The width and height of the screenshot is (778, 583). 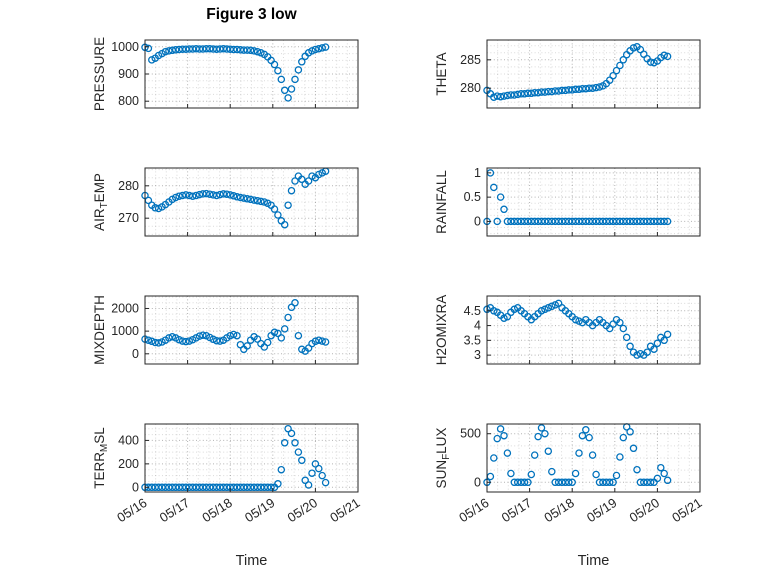 What do you see at coordinates (128, 440) in the screenshot?
I see `svg-text: 400` at bounding box center [128, 440].